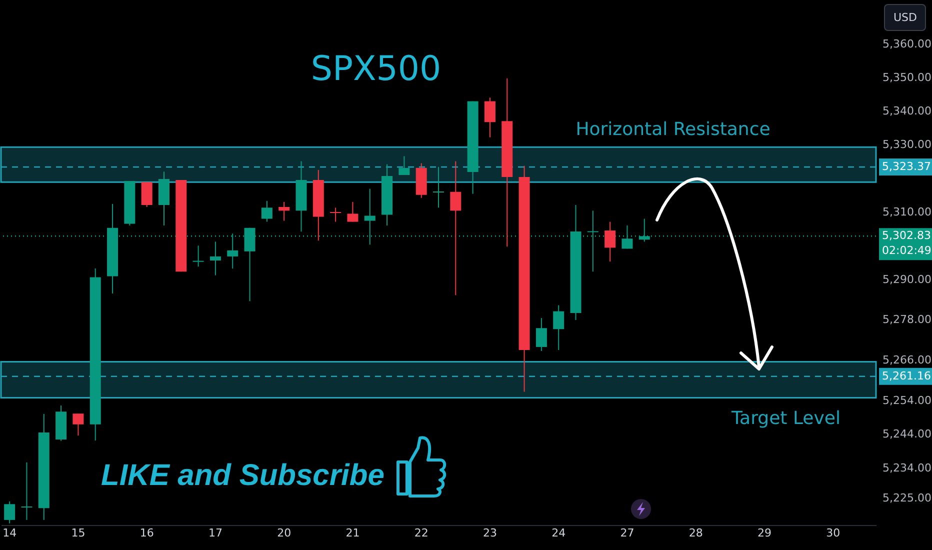 The image size is (932, 550). What do you see at coordinates (907, 212) in the screenshot?
I see `y-tick-label: 5,310.00` at bounding box center [907, 212].